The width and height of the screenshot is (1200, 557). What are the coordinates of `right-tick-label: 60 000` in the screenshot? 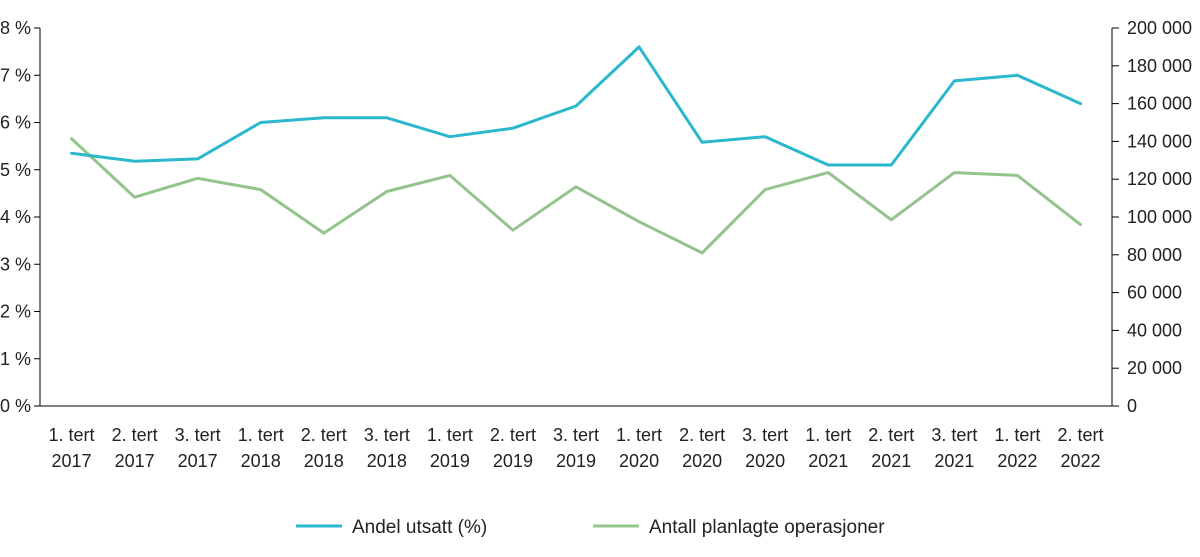 It's located at (1154, 293).